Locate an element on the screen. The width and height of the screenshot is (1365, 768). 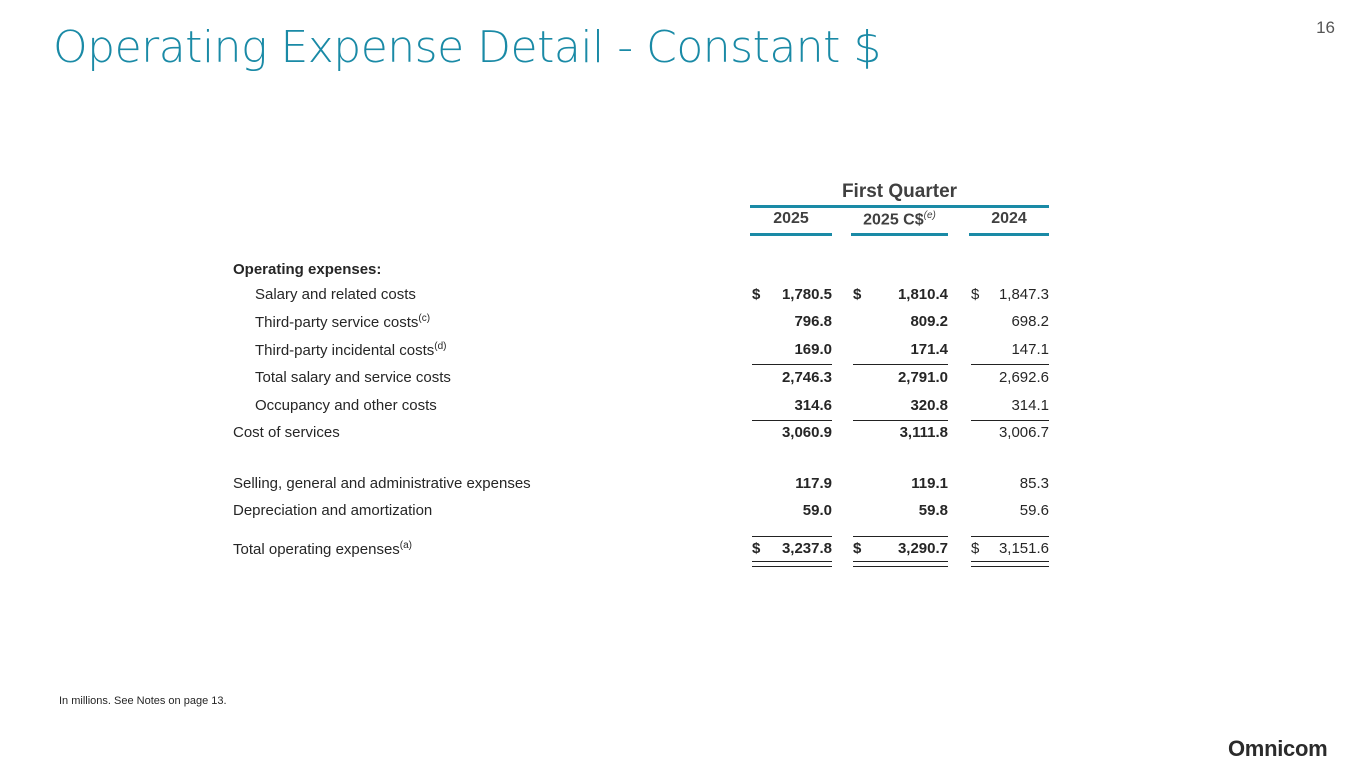
row-label: Third-party service costs(c) is located at coordinates (343, 322).